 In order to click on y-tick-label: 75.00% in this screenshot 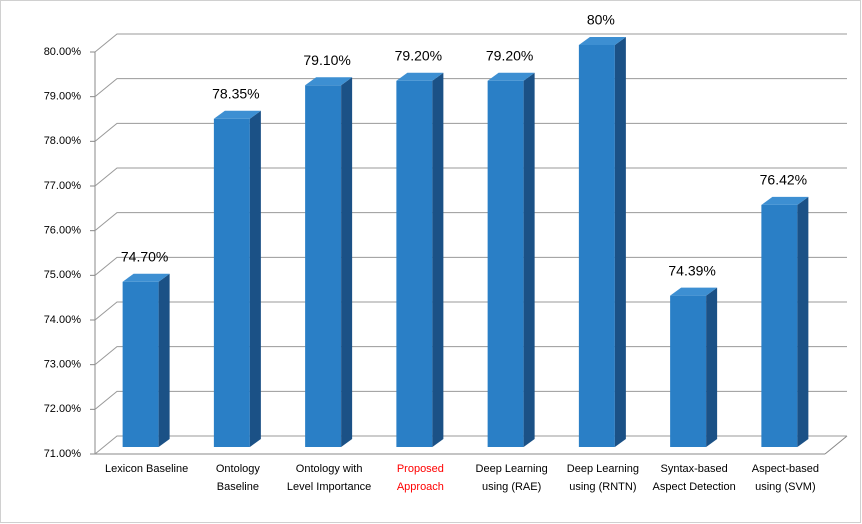, I will do `click(63, 275)`.